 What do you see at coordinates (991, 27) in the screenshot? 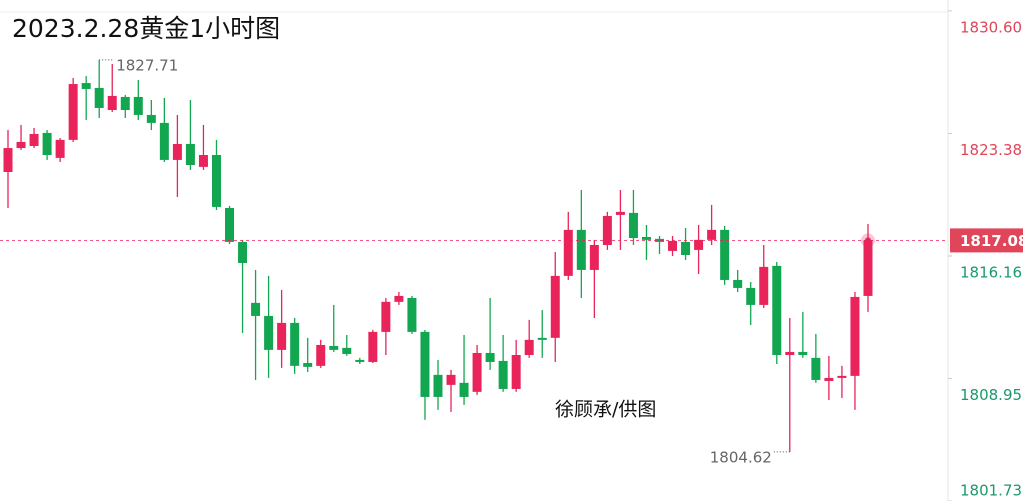
I see `y-tick-label: 1830.60` at bounding box center [991, 27].